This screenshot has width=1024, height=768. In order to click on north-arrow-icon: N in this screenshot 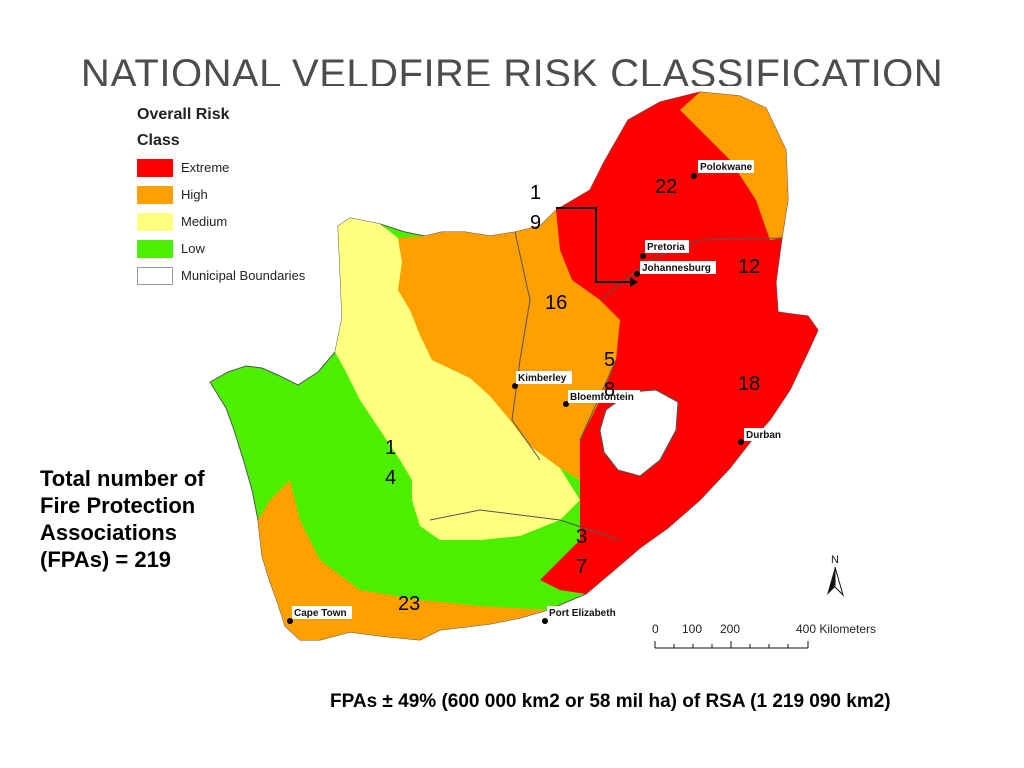, I will do `click(836, 575)`.